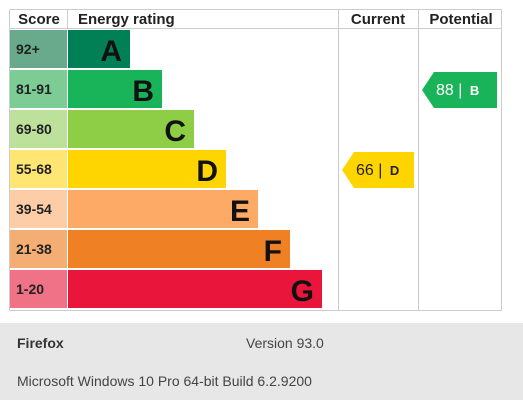 The width and height of the screenshot is (523, 400). What do you see at coordinates (175, 131) in the screenshot?
I see `band-letter-c: C` at bounding box center [175, 131].